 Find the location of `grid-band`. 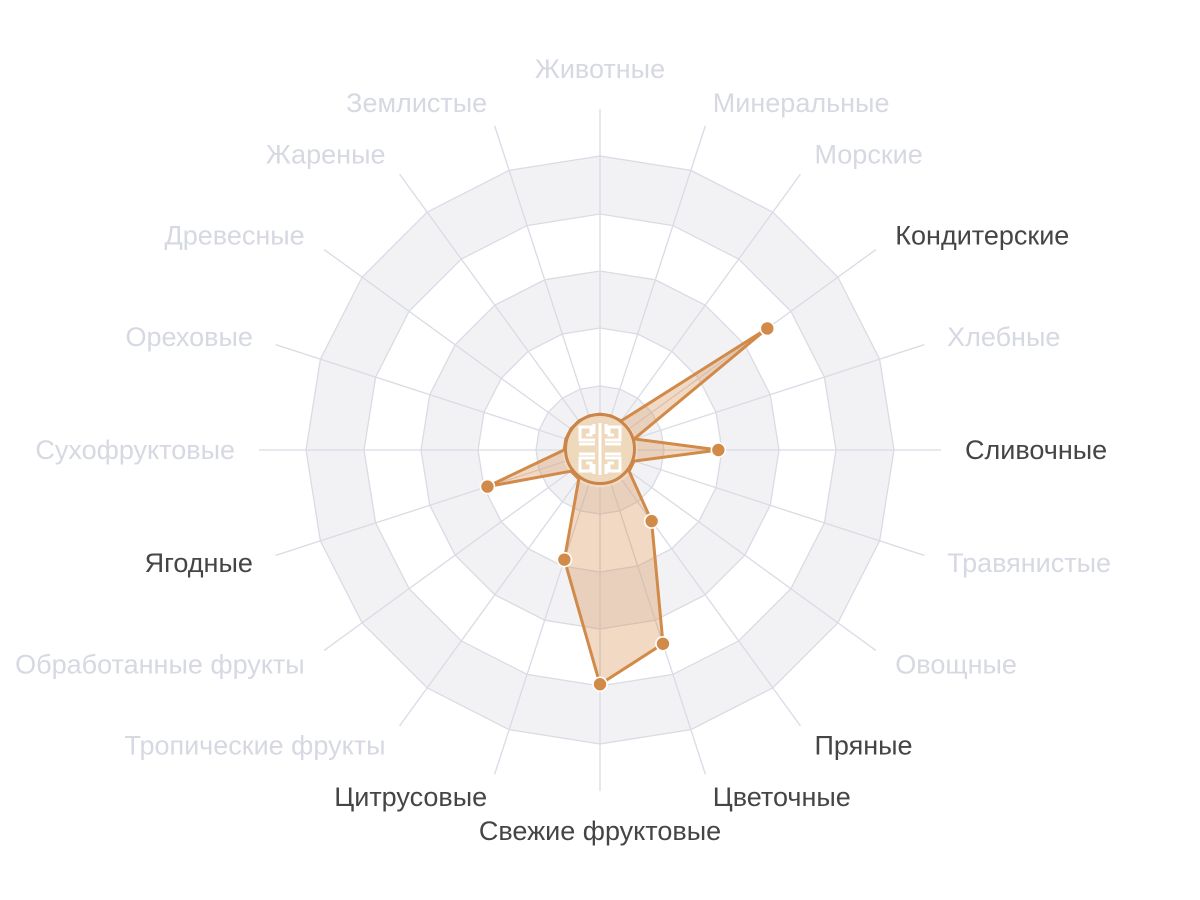

grid-band is located at coordinates (600, 450).